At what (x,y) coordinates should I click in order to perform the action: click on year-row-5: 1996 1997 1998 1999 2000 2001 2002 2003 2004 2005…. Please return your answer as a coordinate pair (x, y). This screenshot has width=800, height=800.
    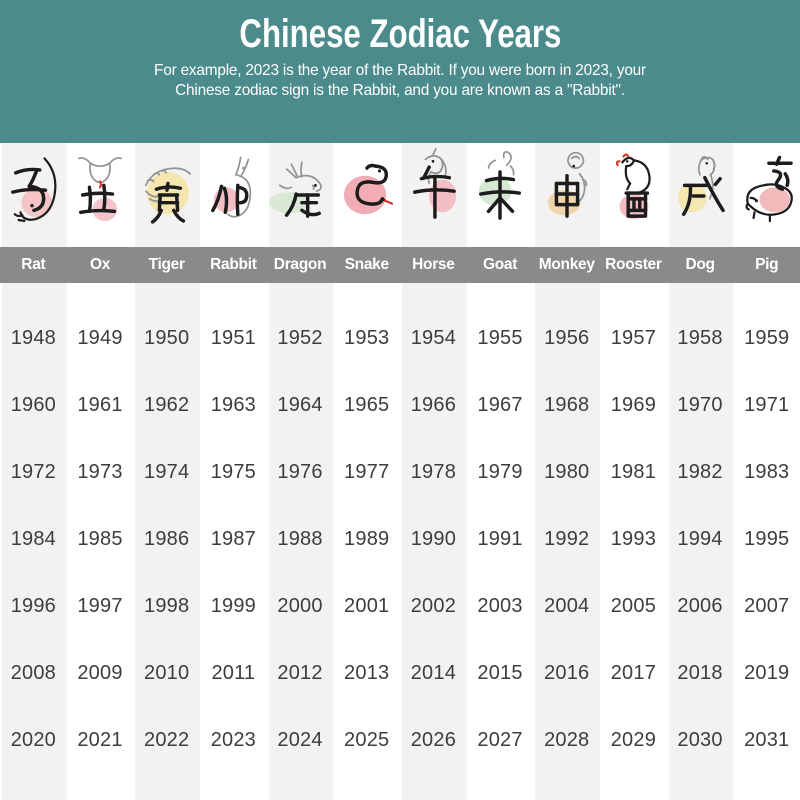
    Looking at the image, I should click on (400, 606).